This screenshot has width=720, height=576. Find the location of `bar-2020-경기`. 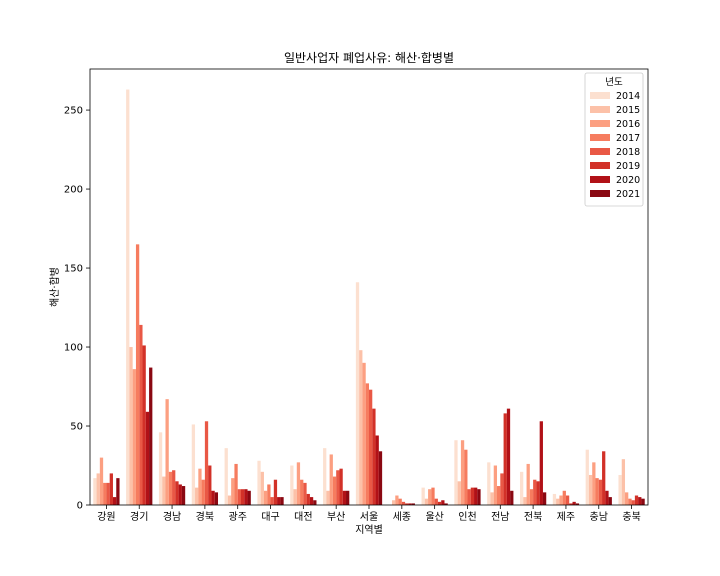

bar-2020-경기 is located at coordinates (147, 458).